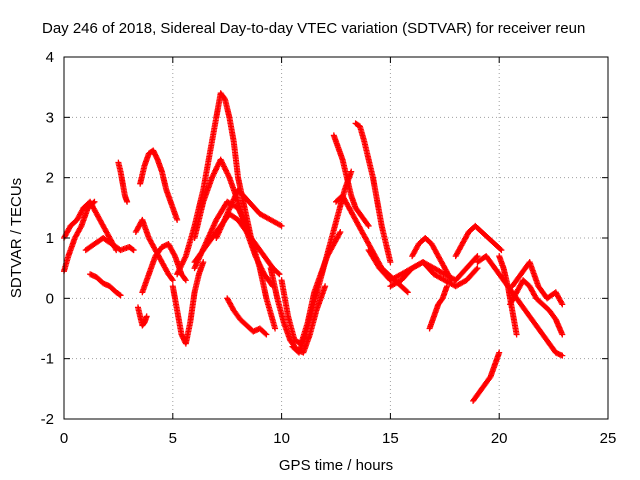 This screenshot has width=640, height=480. I want to click on x-tick-label: 20, so click(499, 438).